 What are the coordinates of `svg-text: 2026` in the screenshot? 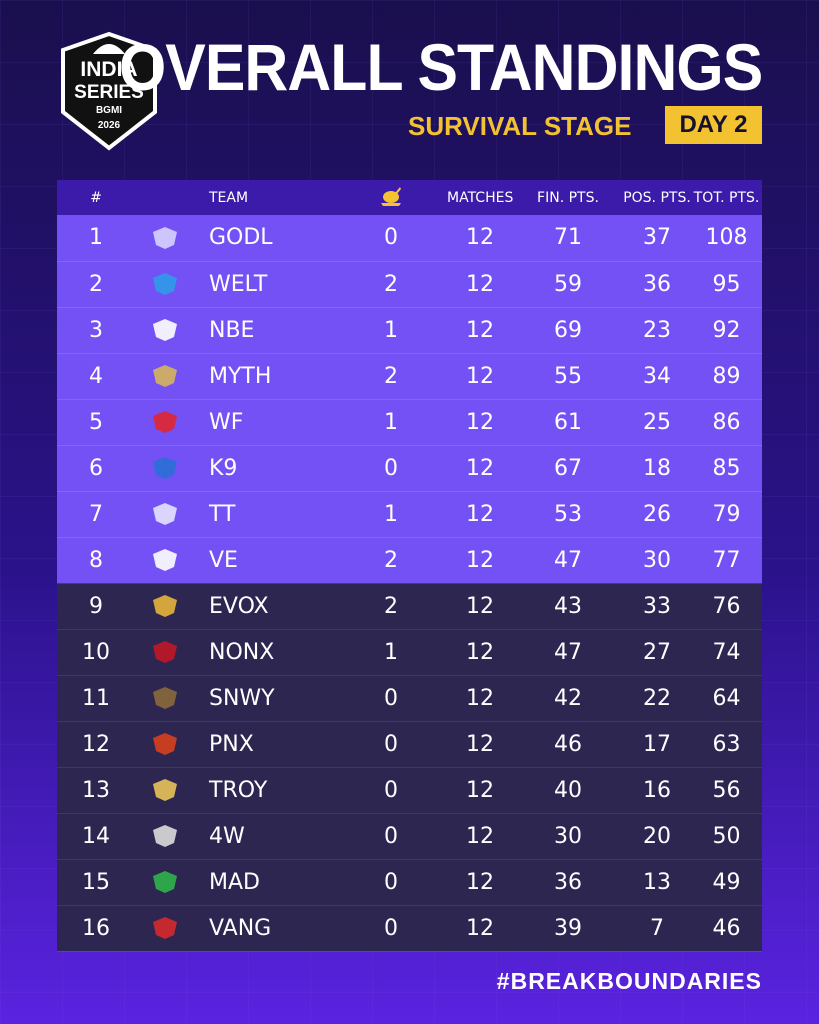 It's located at (109, 125).